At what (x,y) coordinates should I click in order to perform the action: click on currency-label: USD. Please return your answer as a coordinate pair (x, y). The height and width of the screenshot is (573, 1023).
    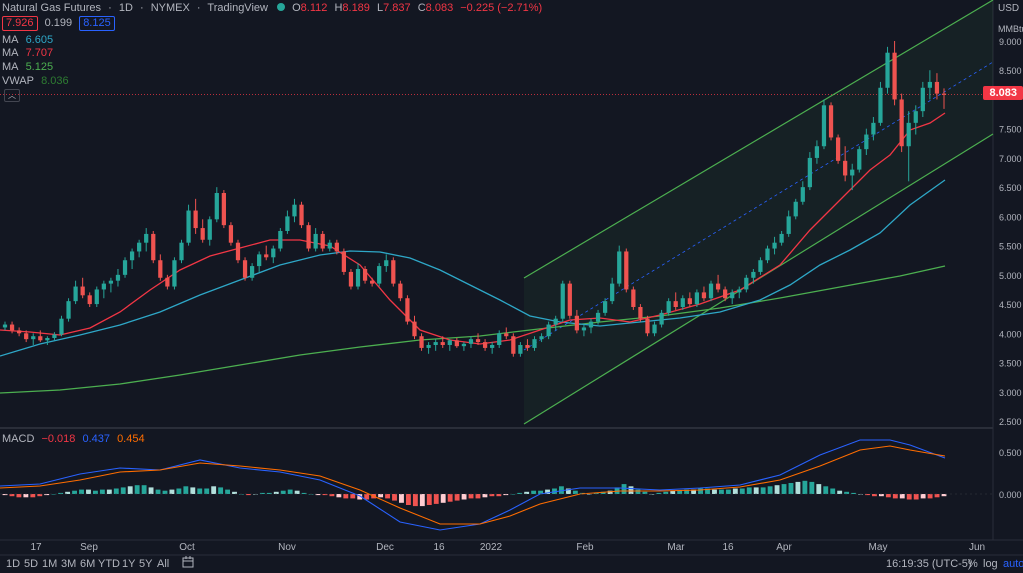
    Looking at the image, I should click on (1009, 8).